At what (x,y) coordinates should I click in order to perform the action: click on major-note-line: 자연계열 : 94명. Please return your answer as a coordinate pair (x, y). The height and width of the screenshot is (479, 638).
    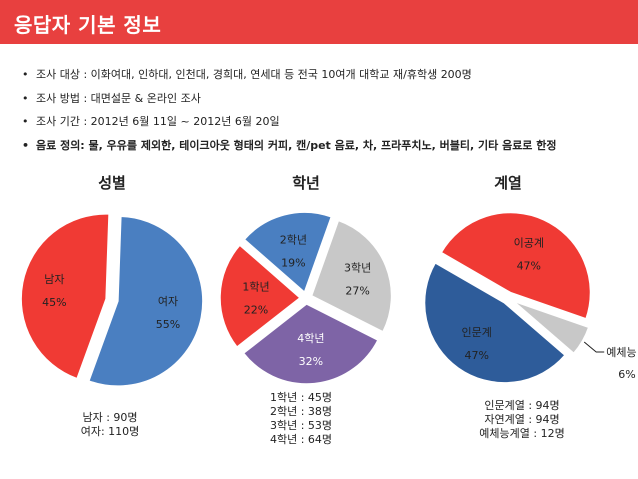
    Looking at the image, I should click on (522, 419).